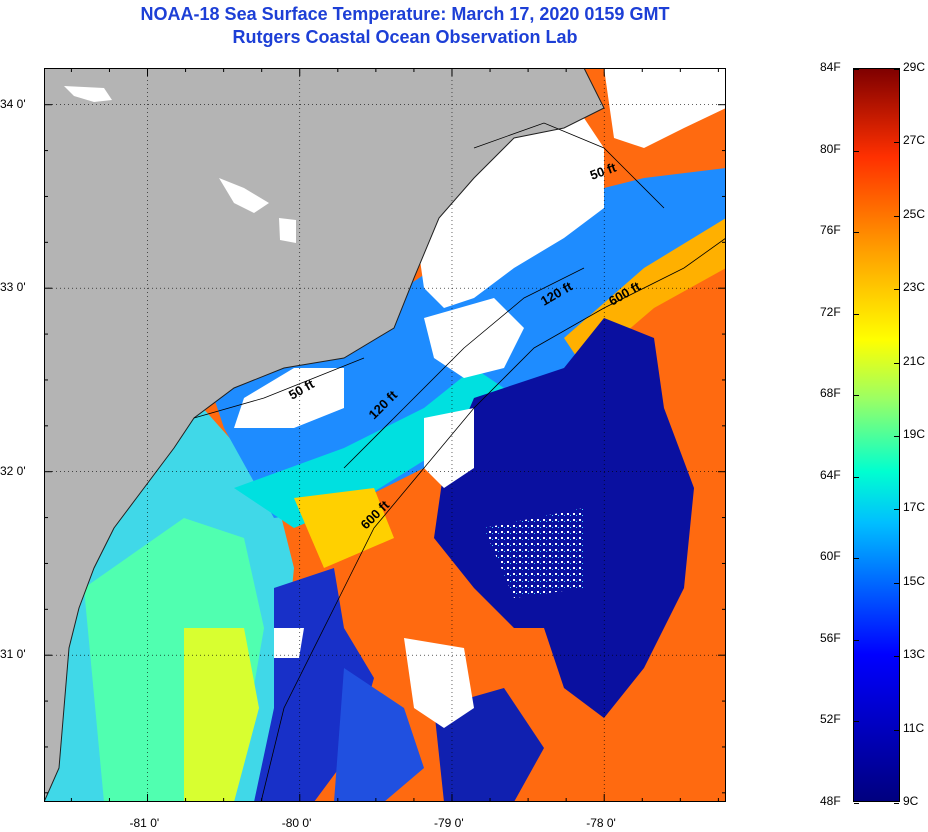  Describe the element at coordinates (830, 801) in the screenshot. I see `fahrenheit-label: 48F` at that location.